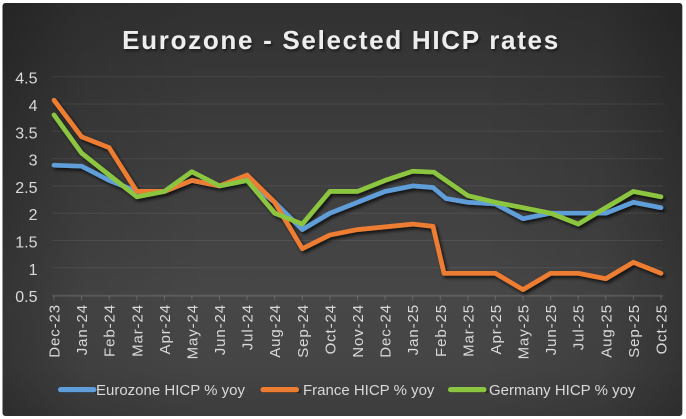 The image size is (686, 419). I want to click on svg-text: Sep-25, so click(634, 331).